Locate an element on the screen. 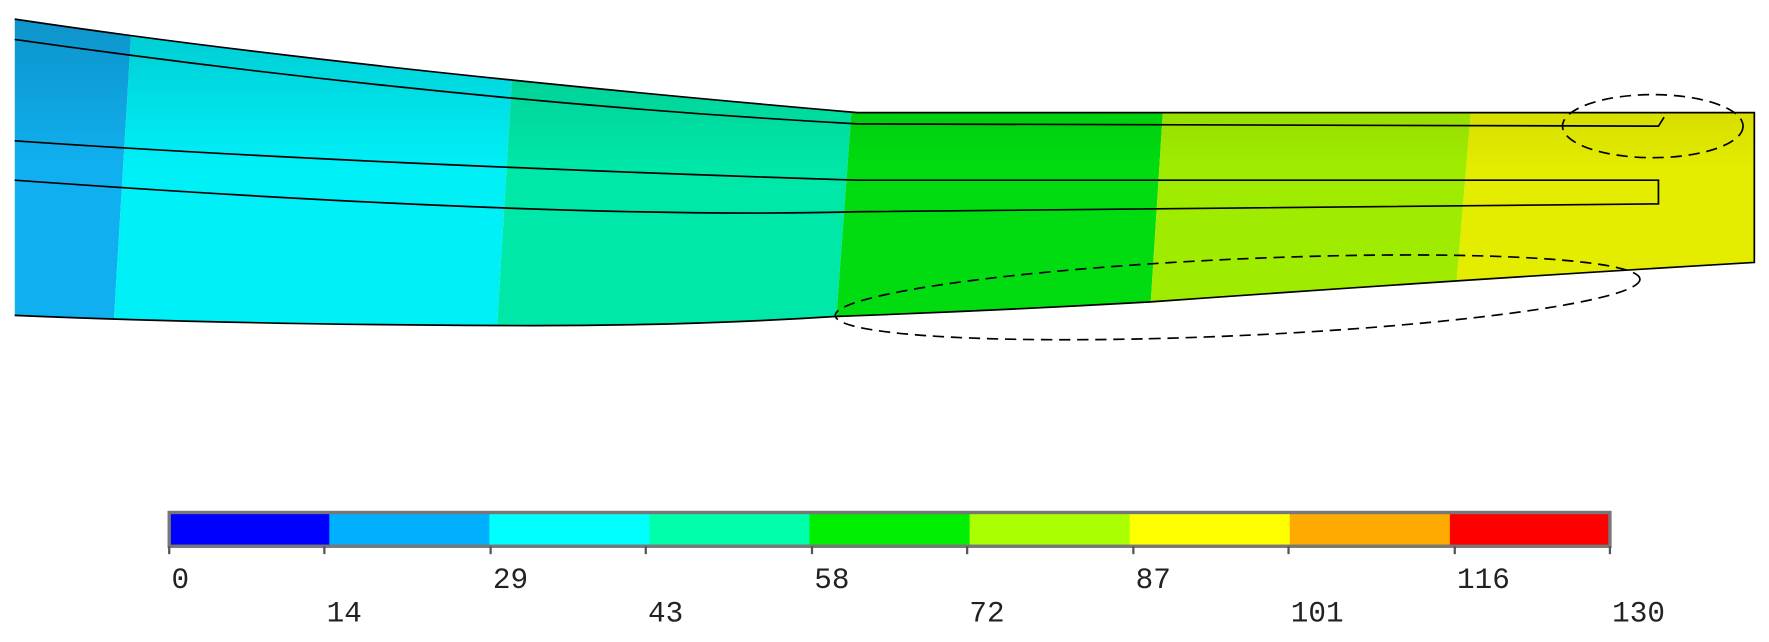 Image resolution: width=1769 pixels, height=642 pixels. legend-frame is located at coordinates (889, 529).